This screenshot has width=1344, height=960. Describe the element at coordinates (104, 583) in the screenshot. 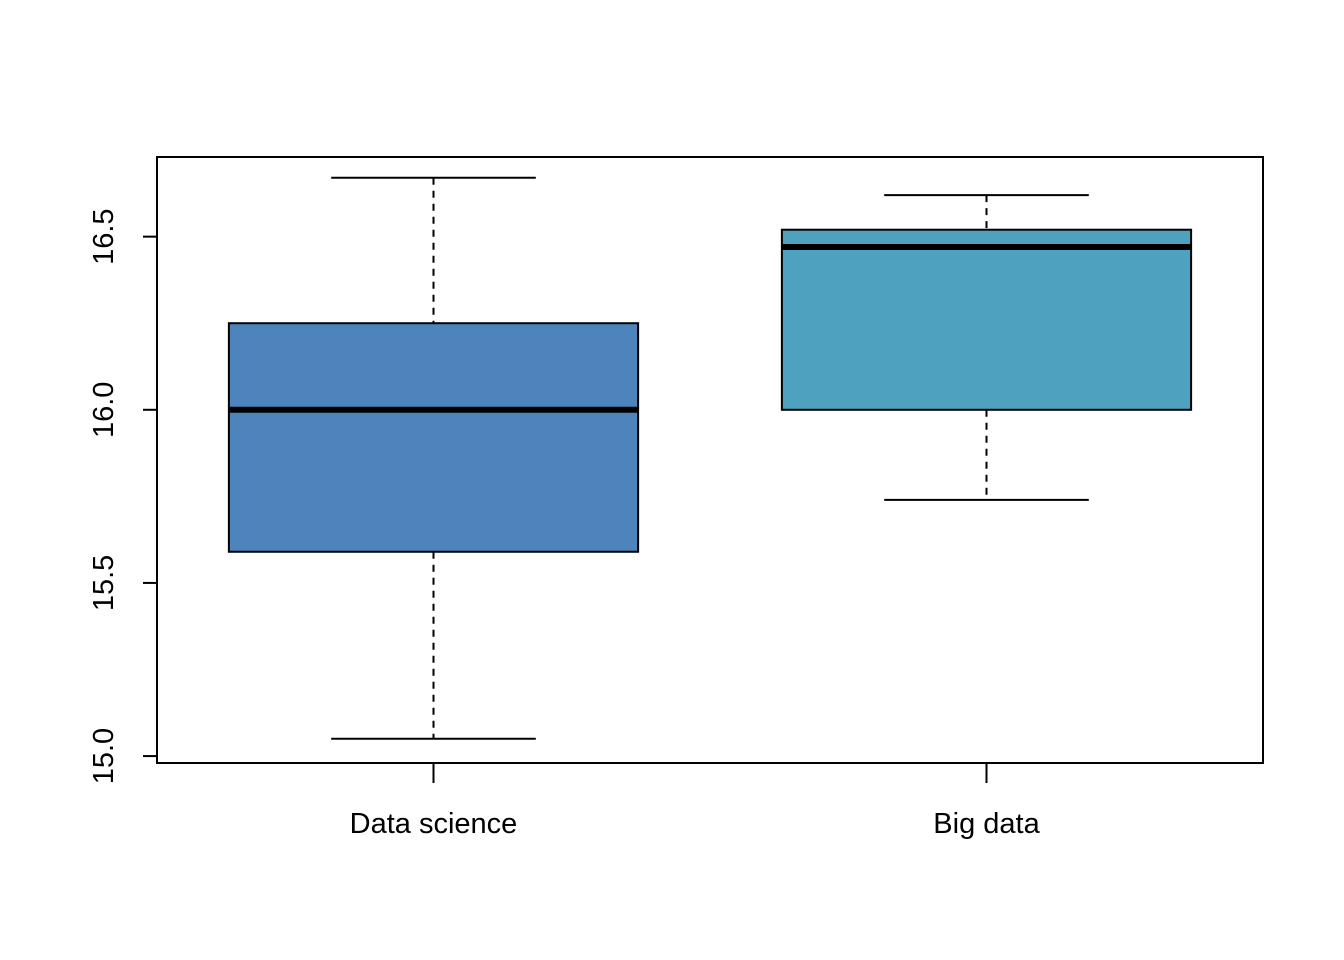

I see `y-tick-label: 15.5` at that location.